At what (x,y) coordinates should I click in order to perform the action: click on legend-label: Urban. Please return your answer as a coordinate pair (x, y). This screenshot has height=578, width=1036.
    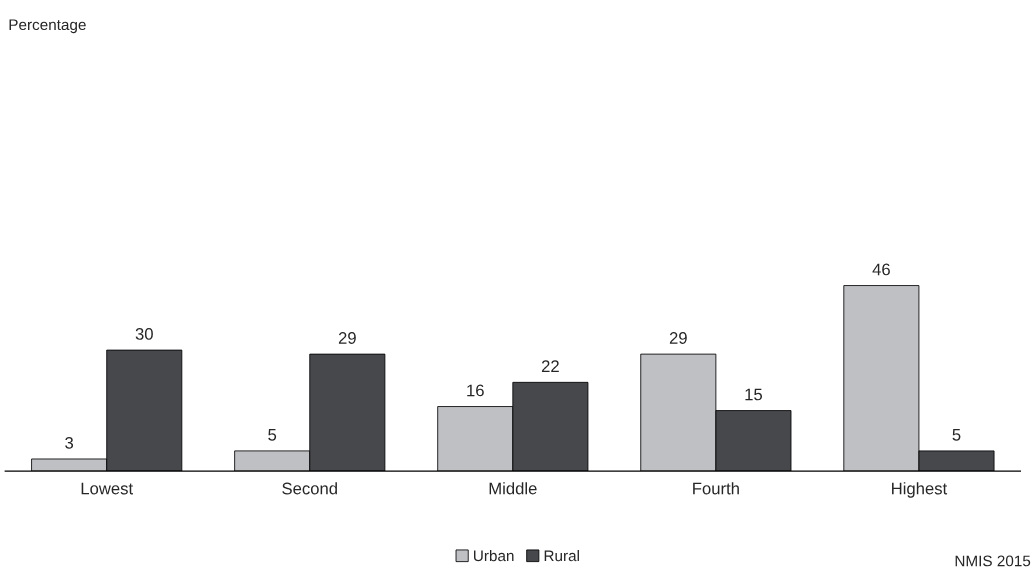
    Looking at the image, I should click on (494, 556).